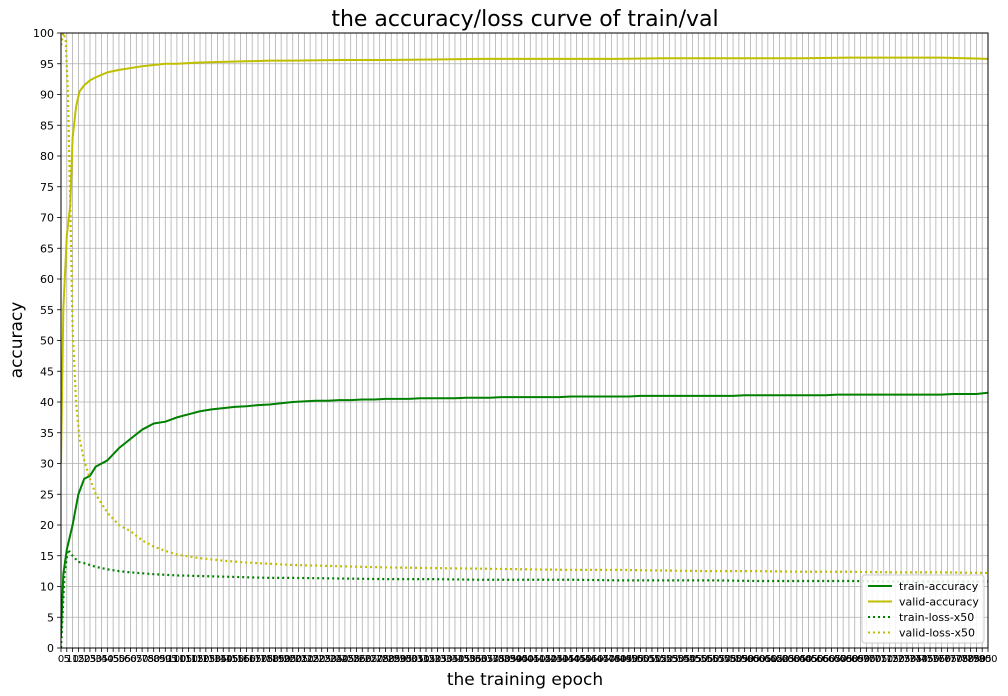 This screenshot has width=1008, height=696. Describe the element at coordinates (785, 659) in the screenshot. I see `x-tick-label: 625` at that location.